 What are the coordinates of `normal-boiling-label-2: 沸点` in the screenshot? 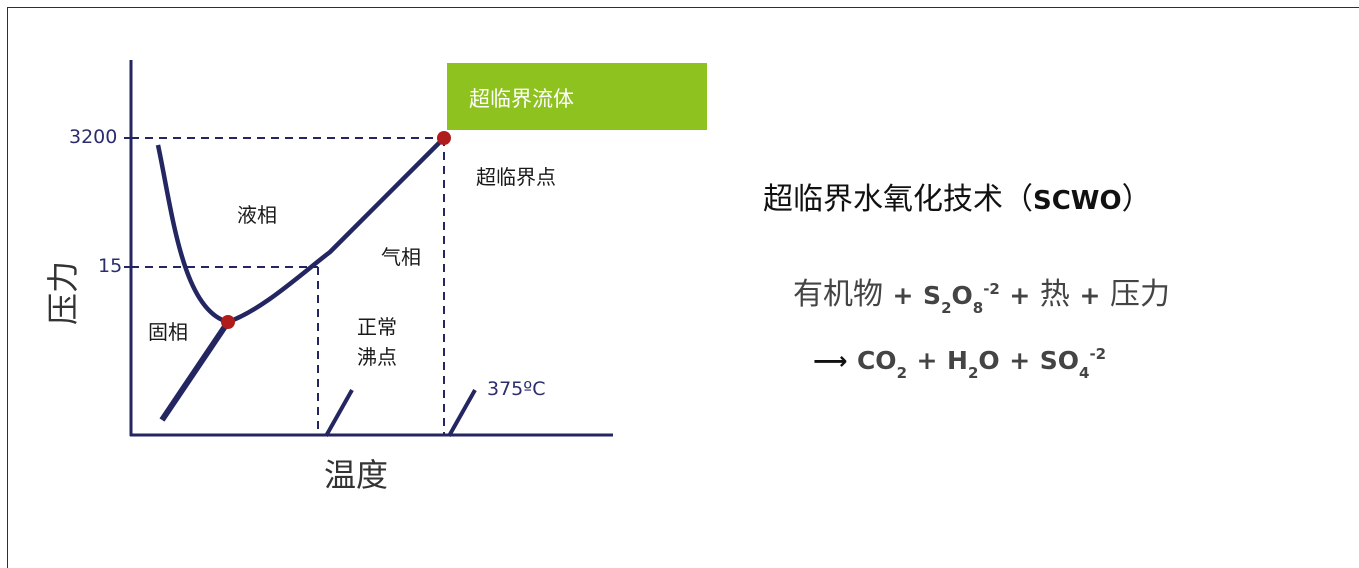 It's located at (377, 357).